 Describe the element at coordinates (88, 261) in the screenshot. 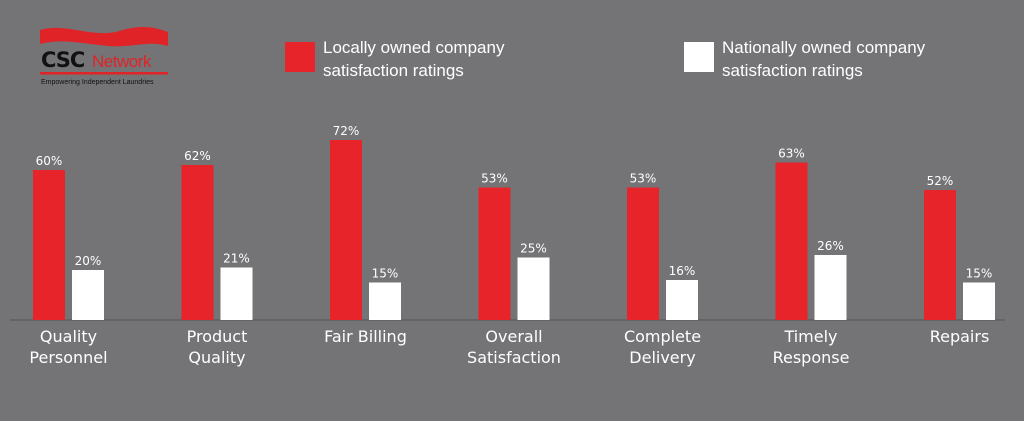

I see `data-label-national-0: 20%` at that location.